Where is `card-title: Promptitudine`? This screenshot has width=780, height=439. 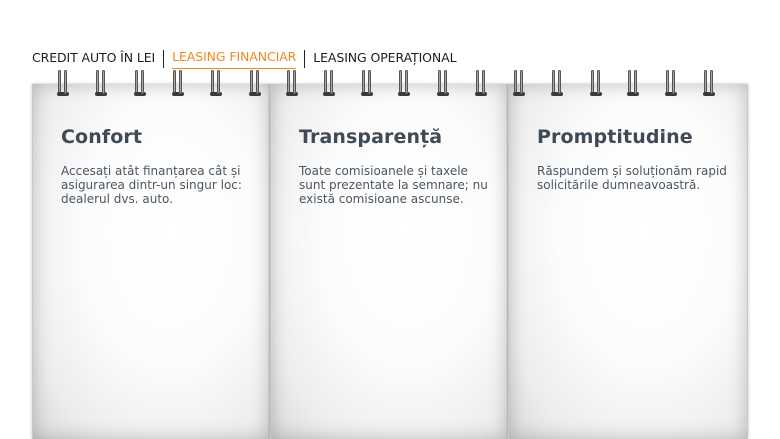 card-title: Promptitudine is located at coordinates (615, 137).